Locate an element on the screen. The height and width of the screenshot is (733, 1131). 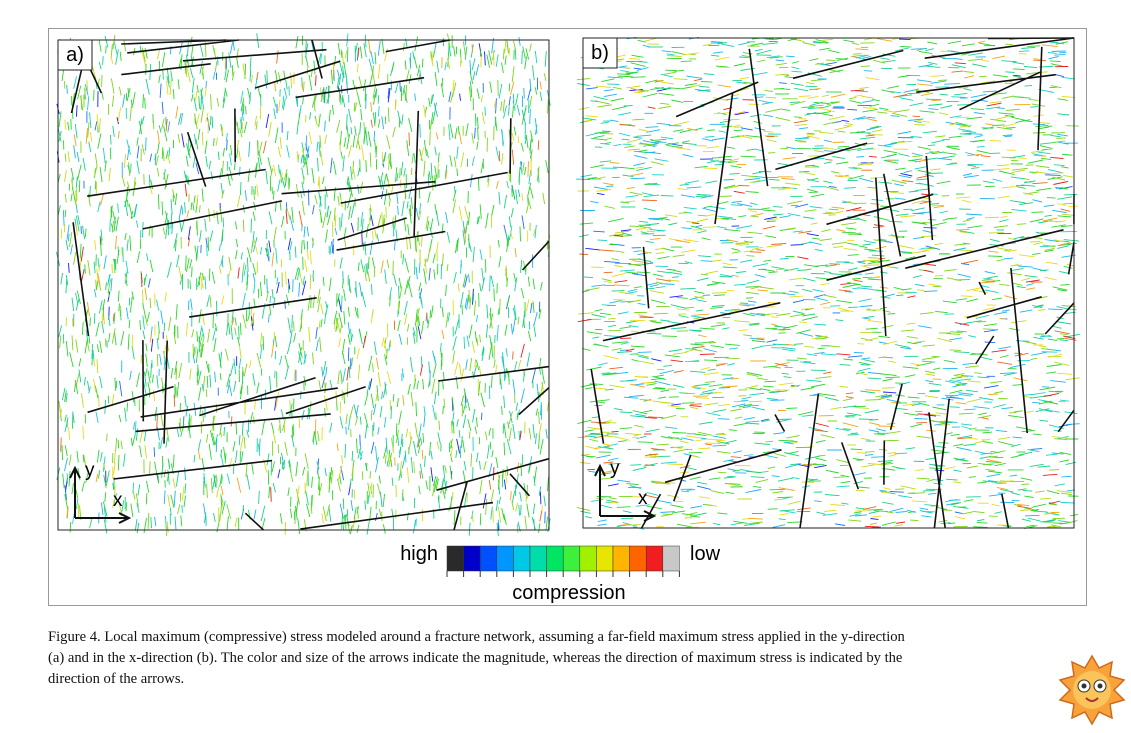
colorbar-high: high is located at coordinates (419, 554).